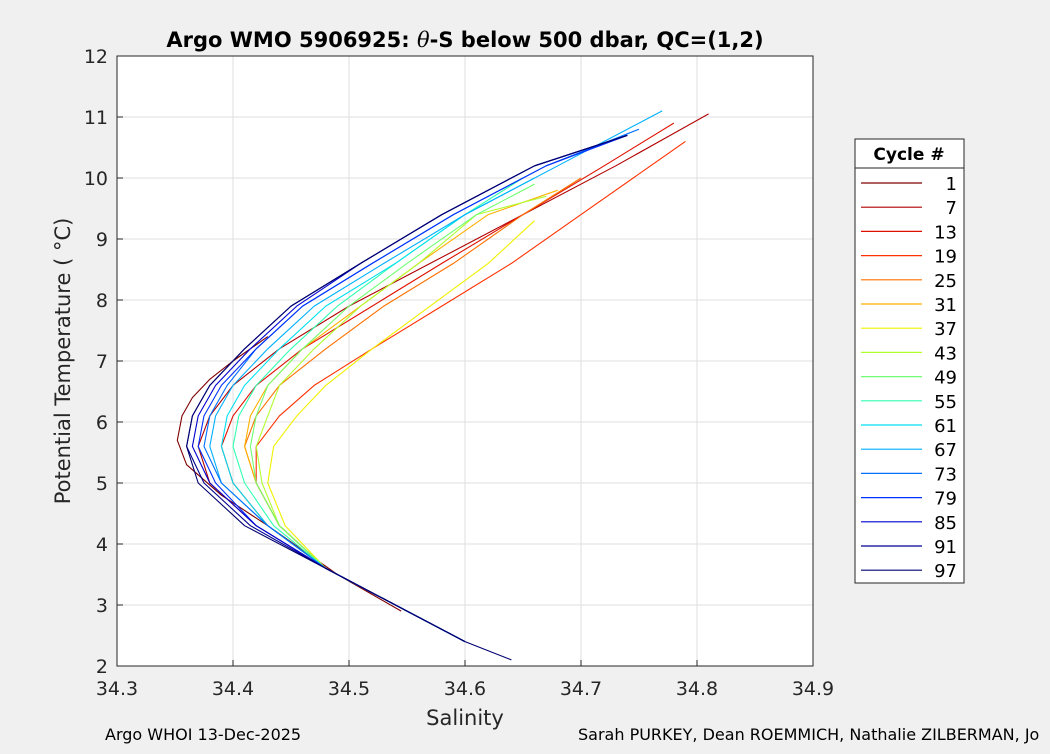 This screenshot has height=754, width=1050. I want to click on y-tick-label: 5, so click(102, 484).